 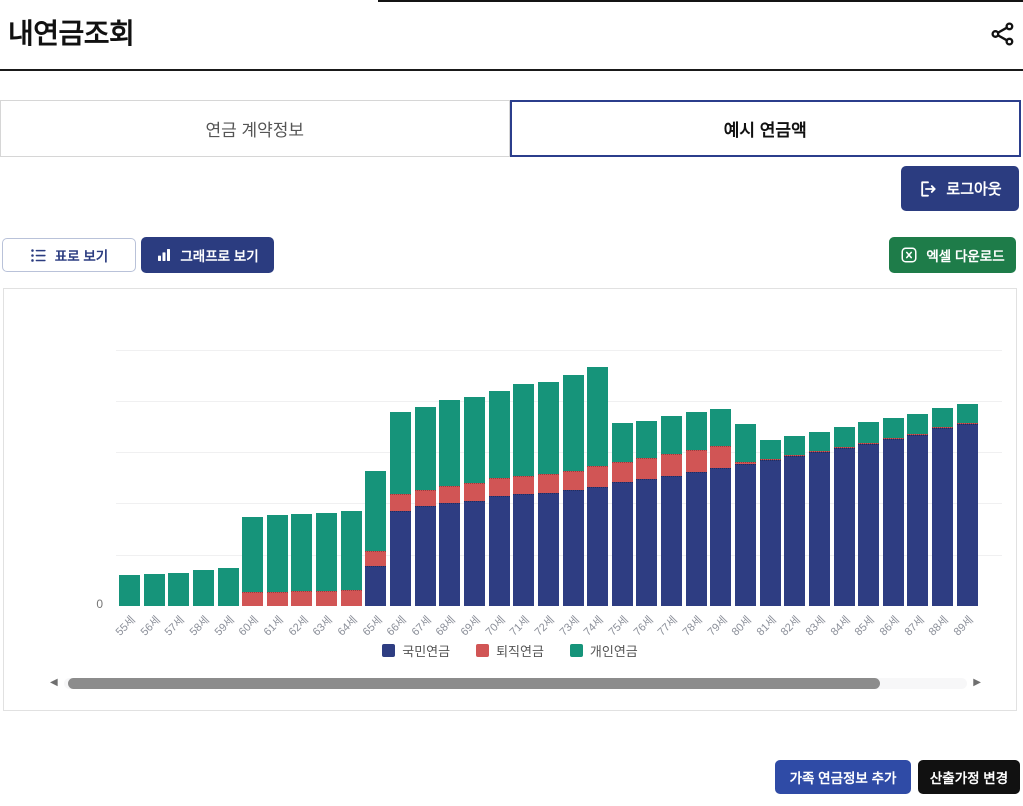 I want to click on title-divider, so click(x=511, y=70).